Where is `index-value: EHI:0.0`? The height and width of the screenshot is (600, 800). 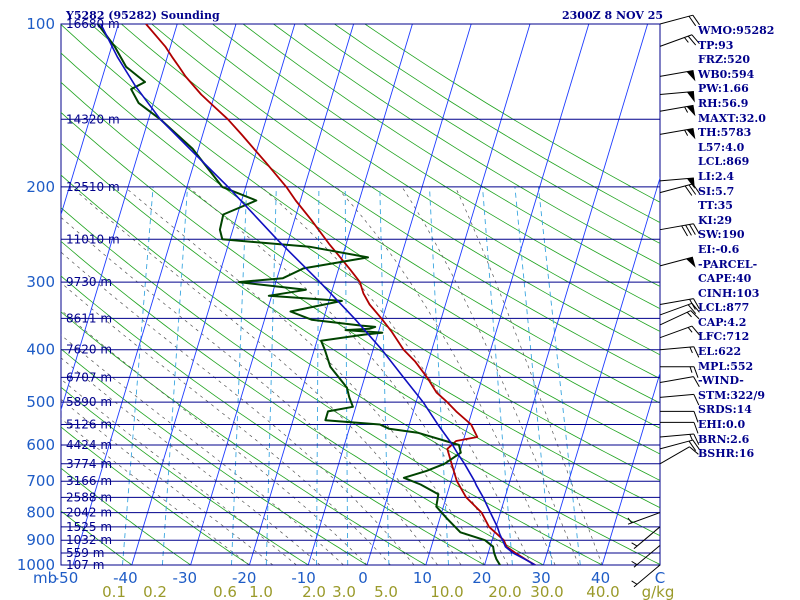
index-value: EHI:0.0 is located at coordinates (722, 425).